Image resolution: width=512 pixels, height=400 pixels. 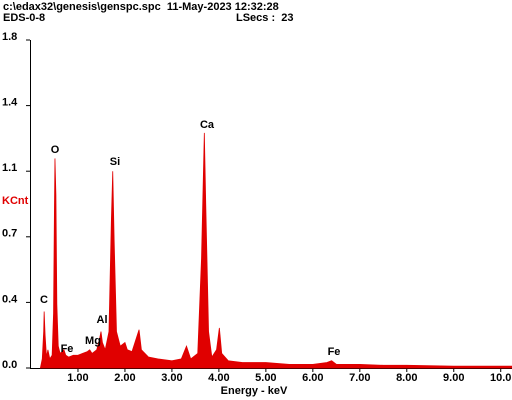 I want to click on x-tick-label: 7.00, so click(x=359, y=378).